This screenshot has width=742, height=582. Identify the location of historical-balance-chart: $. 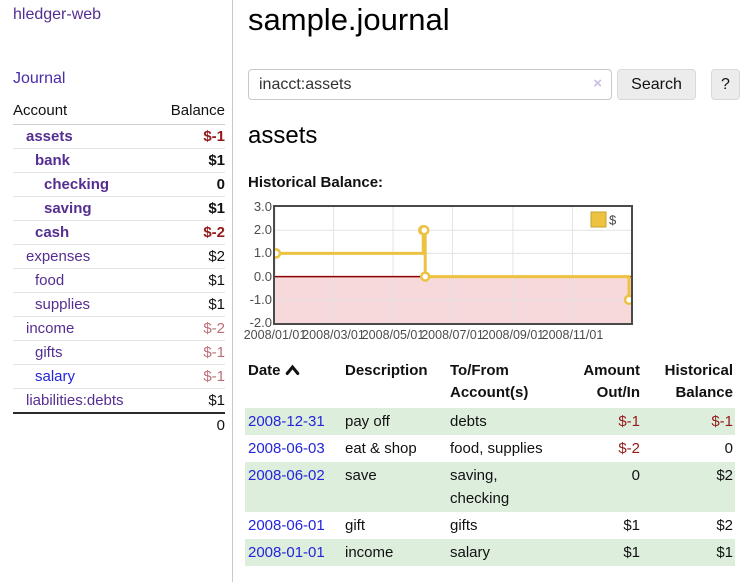
(453, 265).